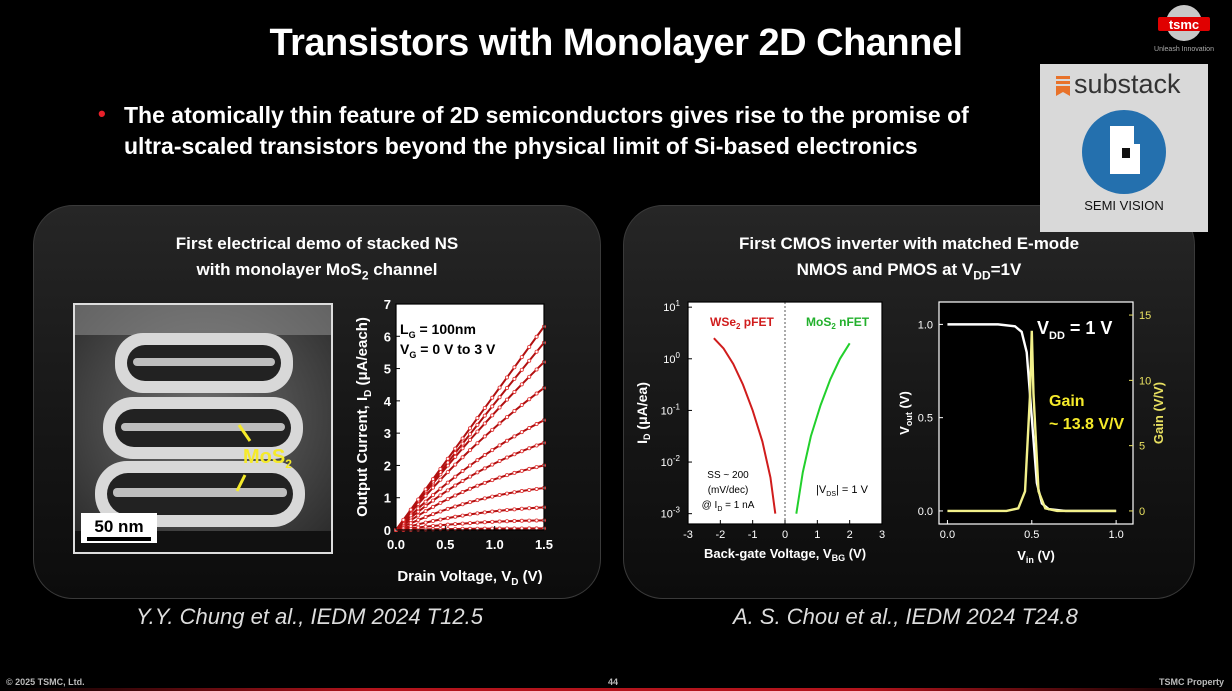  What do you see at coordinates (445, 544) in the screenshot?
I see `chart1-xtick-label: 0.5` at bounding box center [445, 544].